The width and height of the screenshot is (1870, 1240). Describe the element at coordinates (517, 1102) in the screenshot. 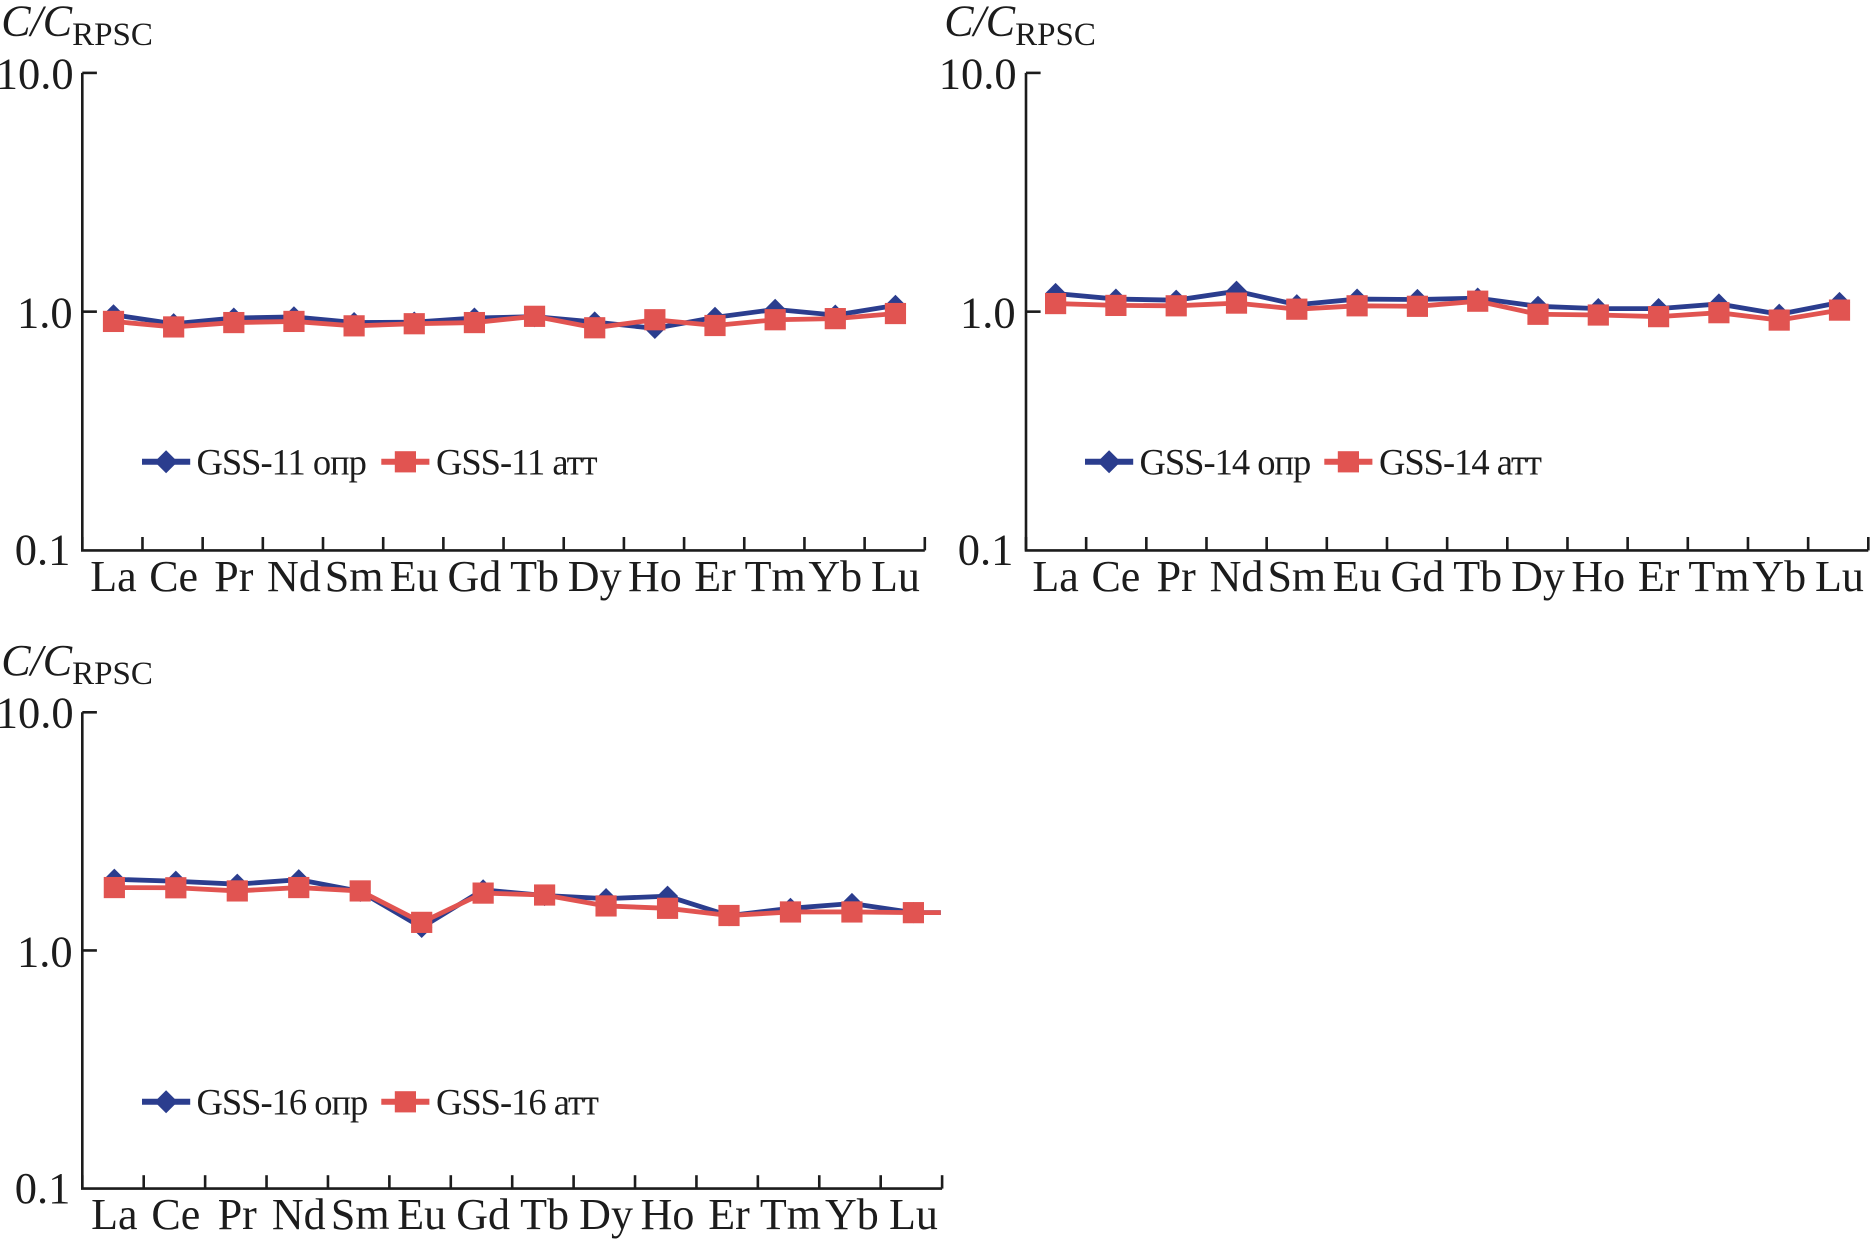

I see `svg-text: GSS-16 атт` at that location.